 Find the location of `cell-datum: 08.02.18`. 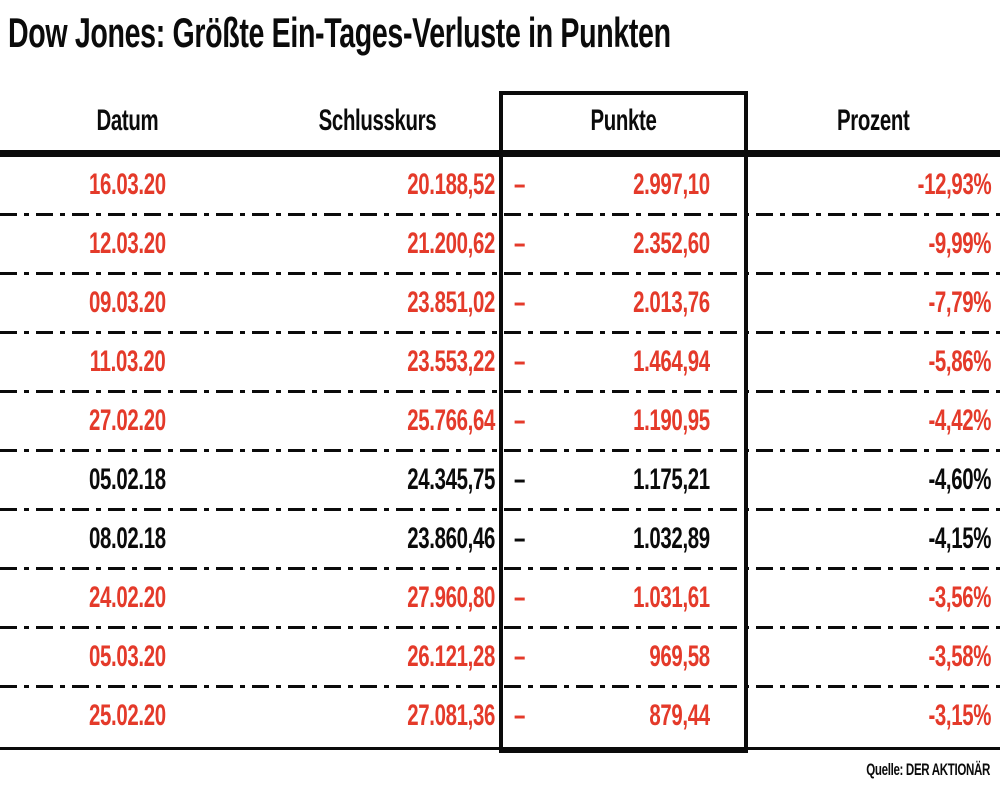

cell-datum: 08.02.18 is located at coordinates (127, 538).